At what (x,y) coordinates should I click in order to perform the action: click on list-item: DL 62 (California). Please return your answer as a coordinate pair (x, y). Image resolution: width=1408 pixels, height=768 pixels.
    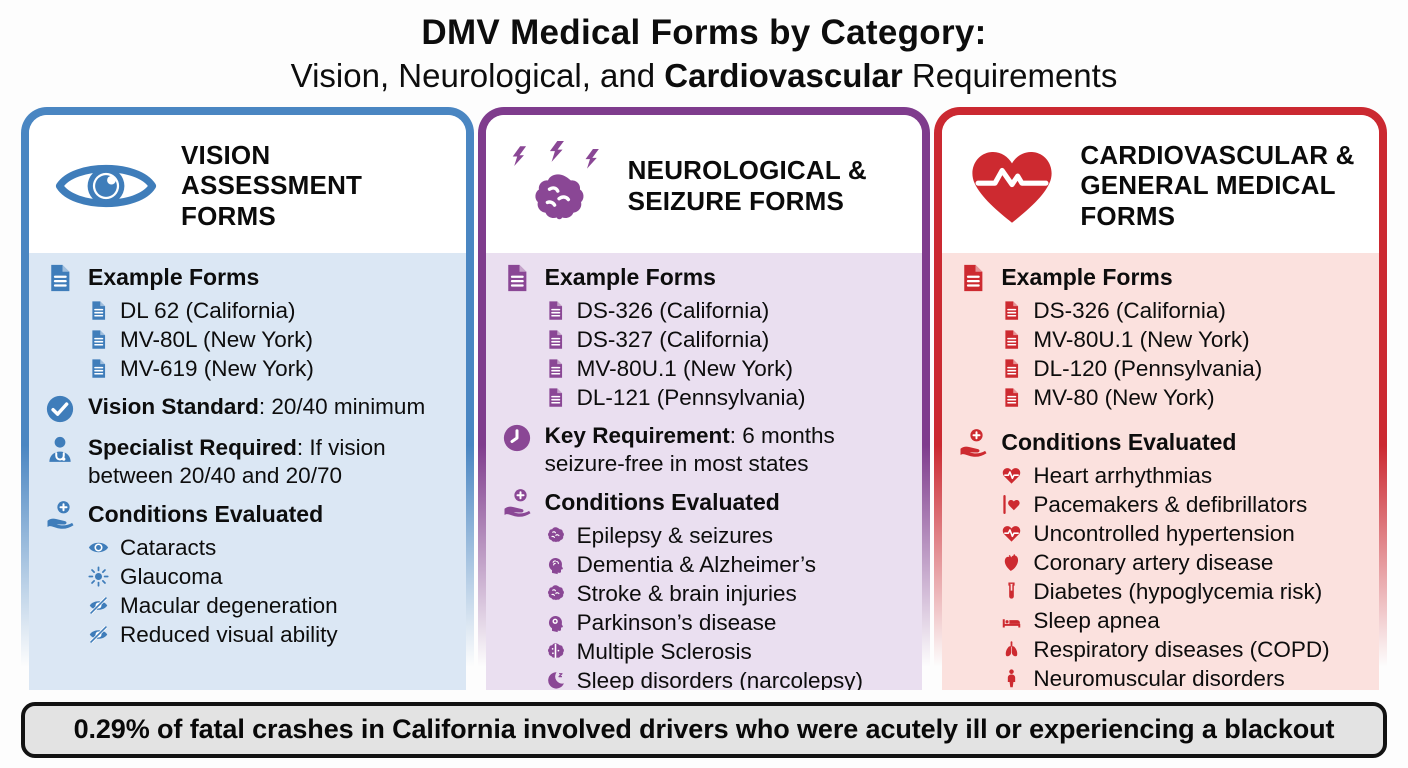
    Looking at the image, I should click on (273, 310).